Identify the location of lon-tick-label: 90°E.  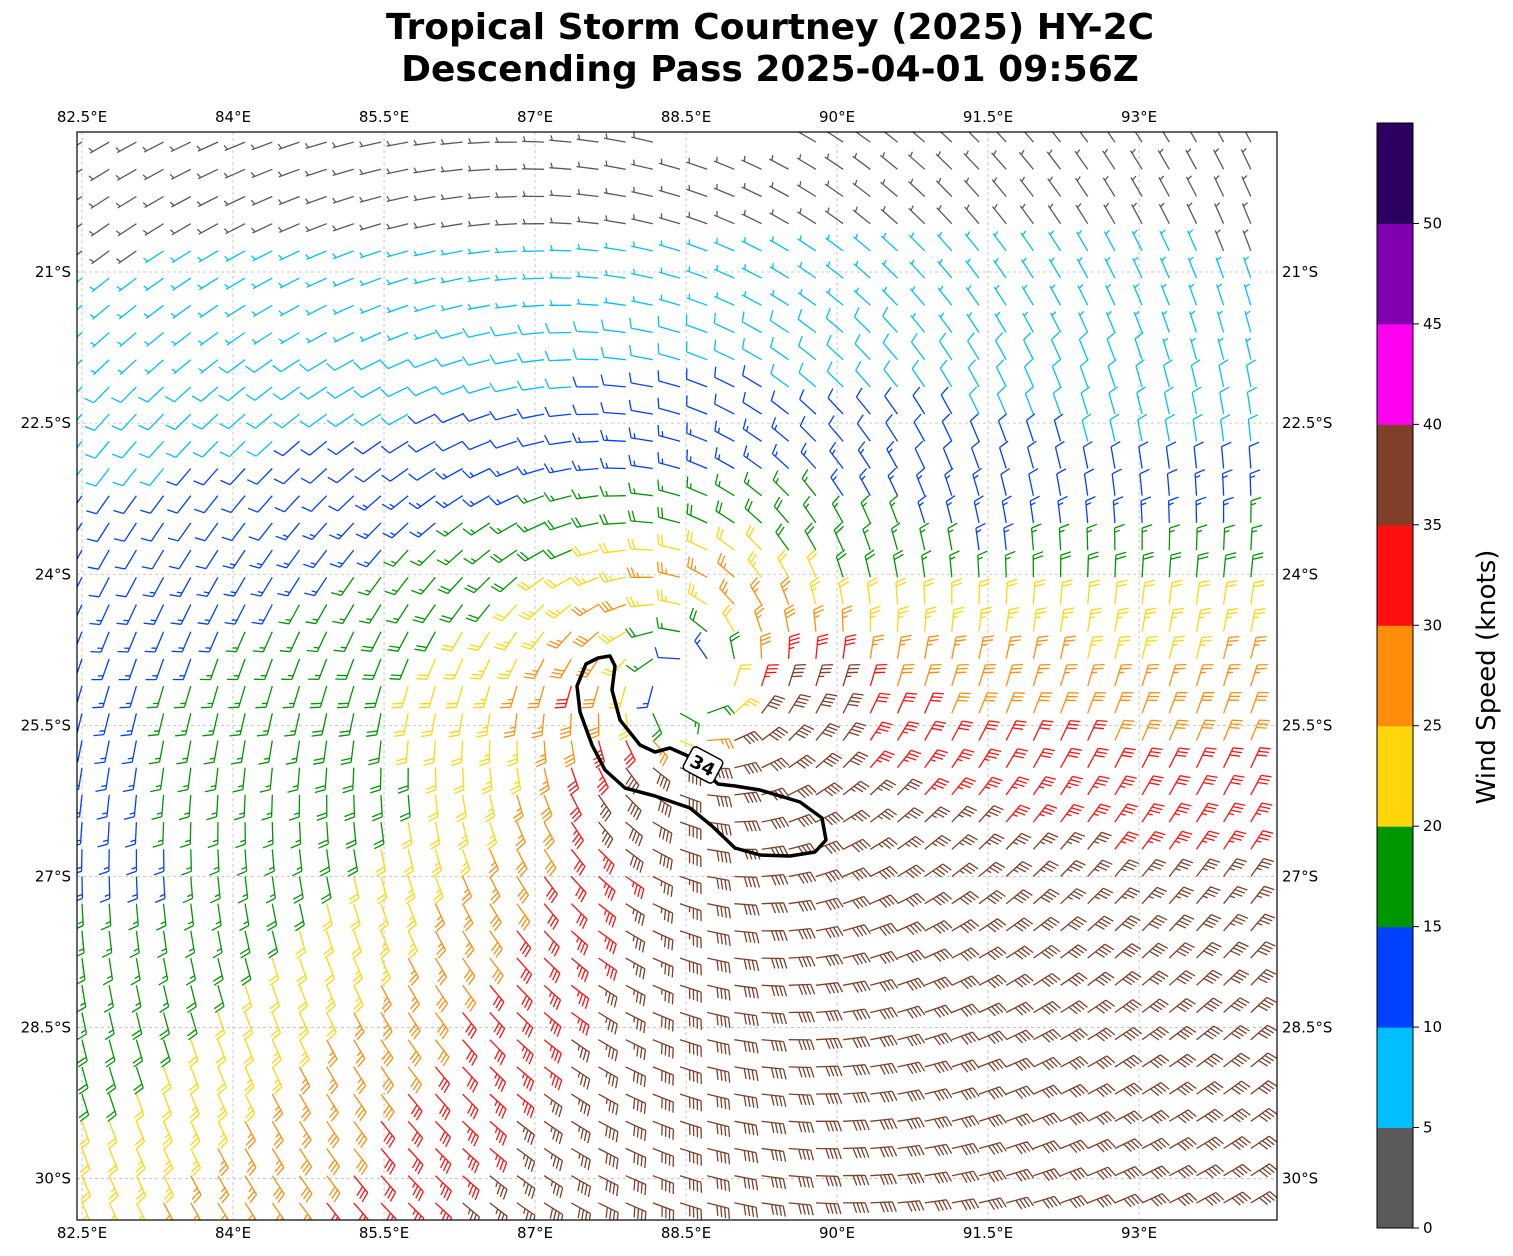
(837, 1233).